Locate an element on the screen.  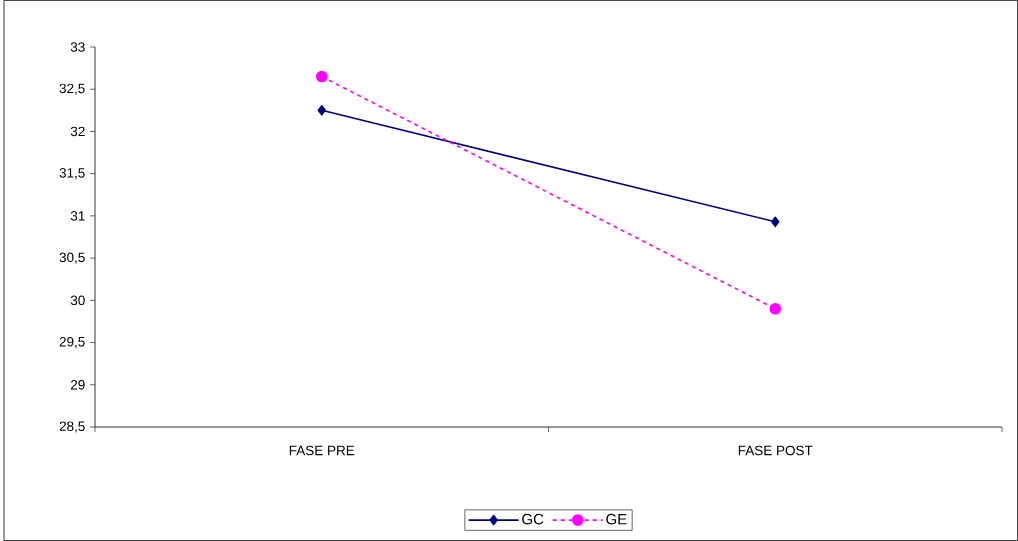
y-tick-label: 31 is located at coordinates (77, 216).